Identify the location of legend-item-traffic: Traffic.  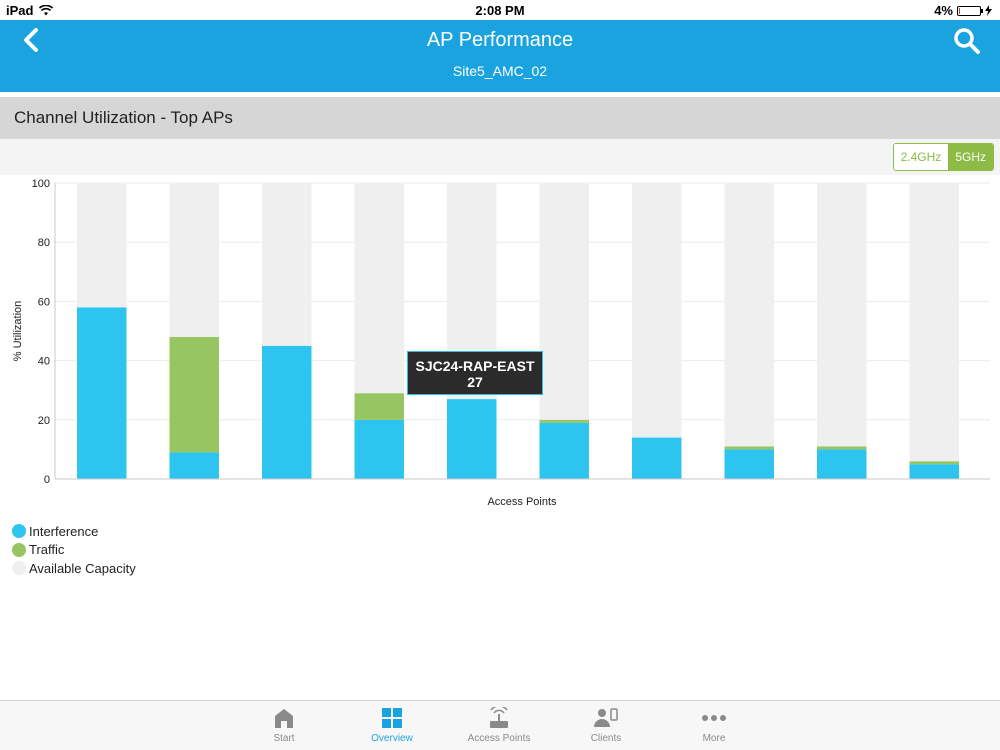
(74, 550).